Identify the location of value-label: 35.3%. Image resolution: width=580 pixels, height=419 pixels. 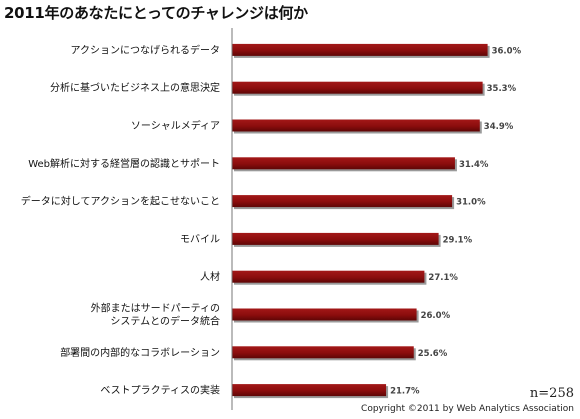
(502, 89).